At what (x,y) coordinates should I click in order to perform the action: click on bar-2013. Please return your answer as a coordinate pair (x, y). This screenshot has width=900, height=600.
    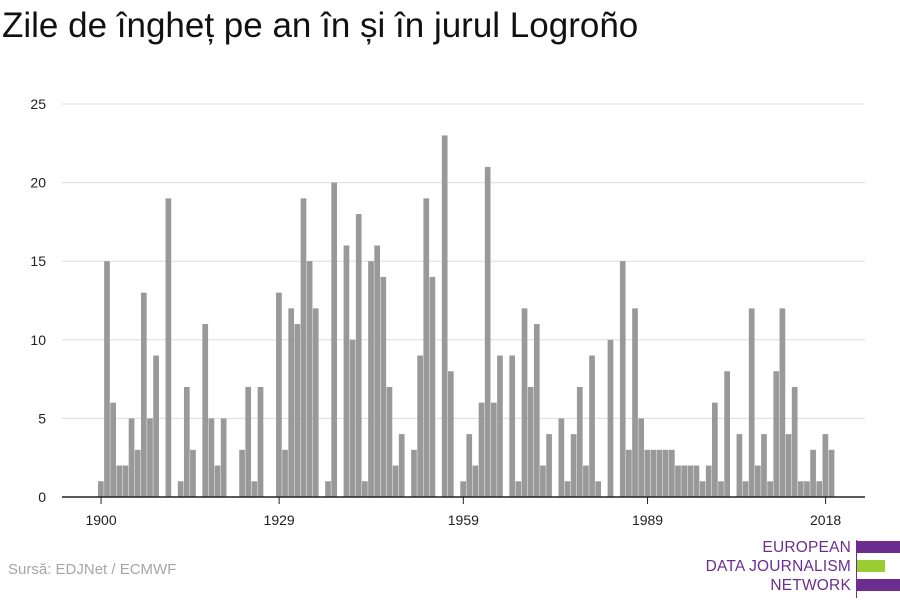
    Looking at the image, I should click on (794, 441).